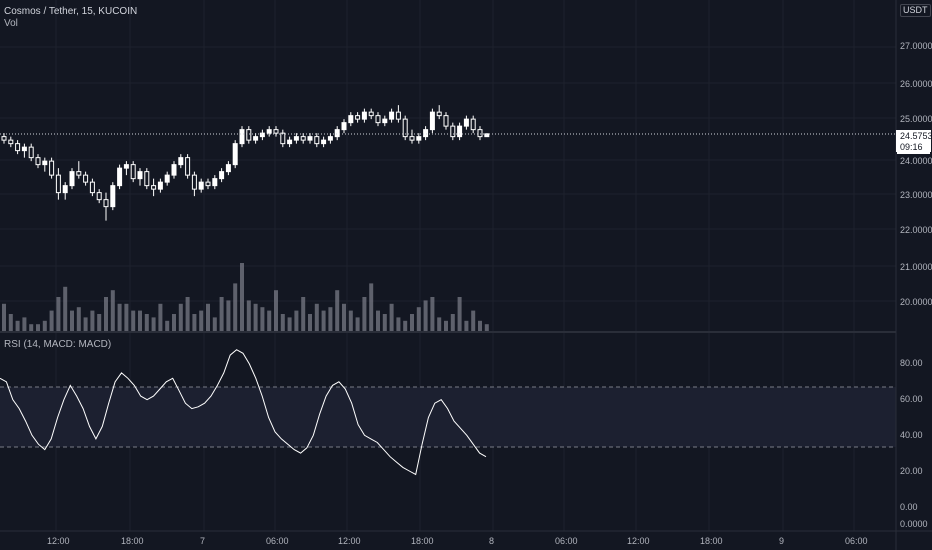 The image size is (932, 550). What do you see at coordinates (911, 399) in the screenshot?
I see `rsi-axis-label: 60.00` at bounding box center [911, 399].